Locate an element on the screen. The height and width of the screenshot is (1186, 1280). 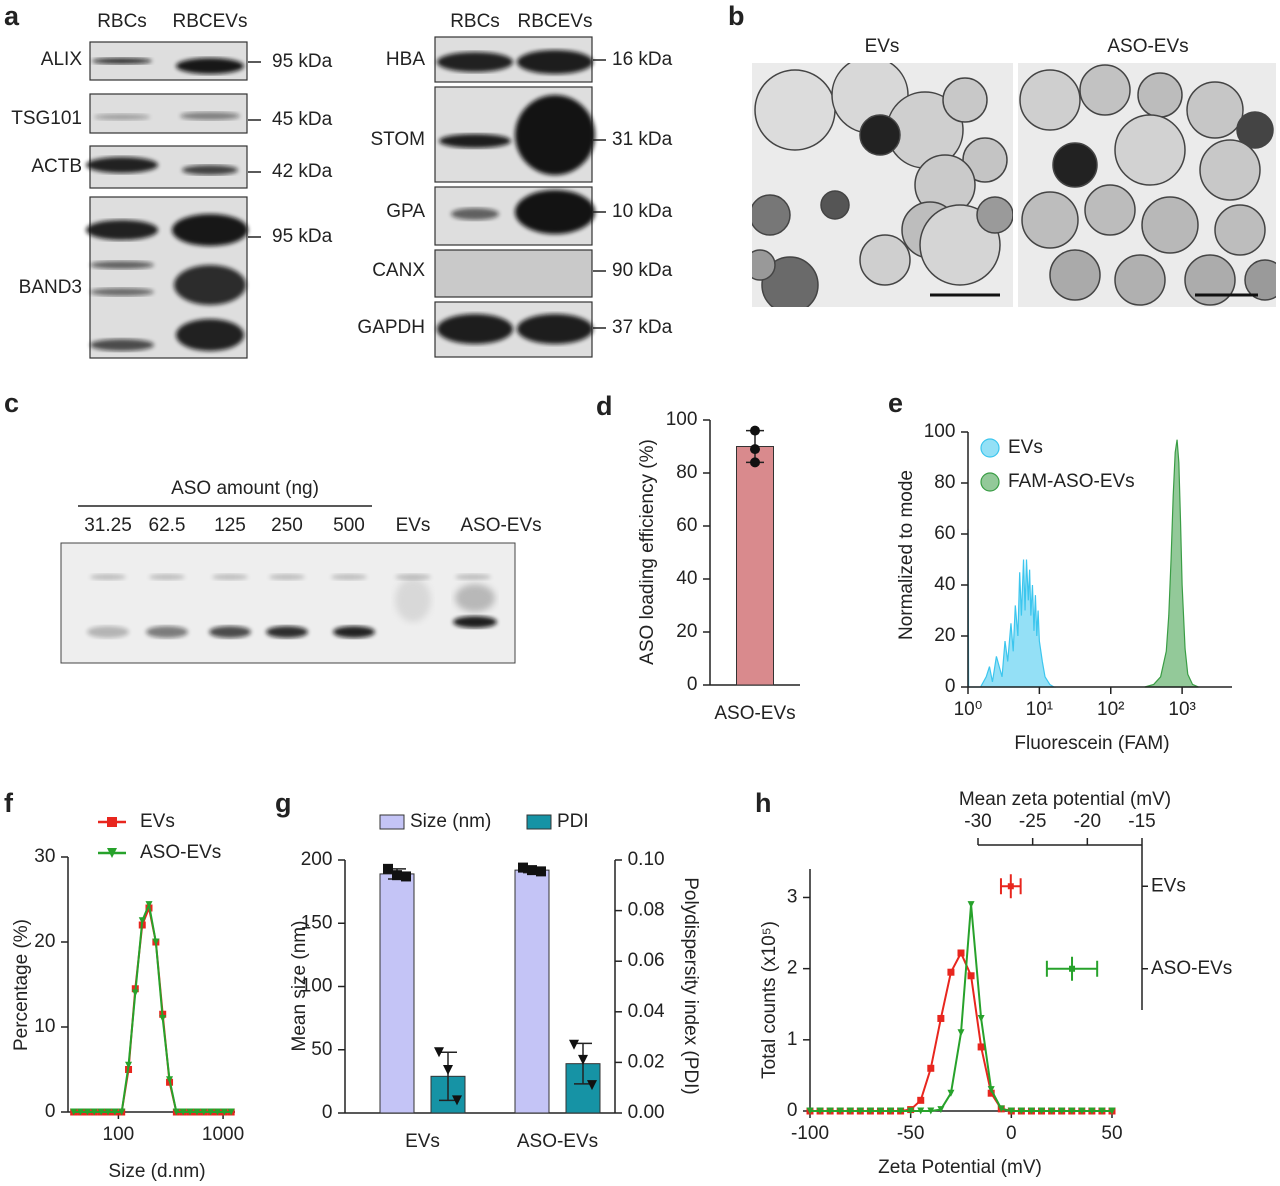
gel-lane-label: 31.25 is located at coordinates (108, 525).